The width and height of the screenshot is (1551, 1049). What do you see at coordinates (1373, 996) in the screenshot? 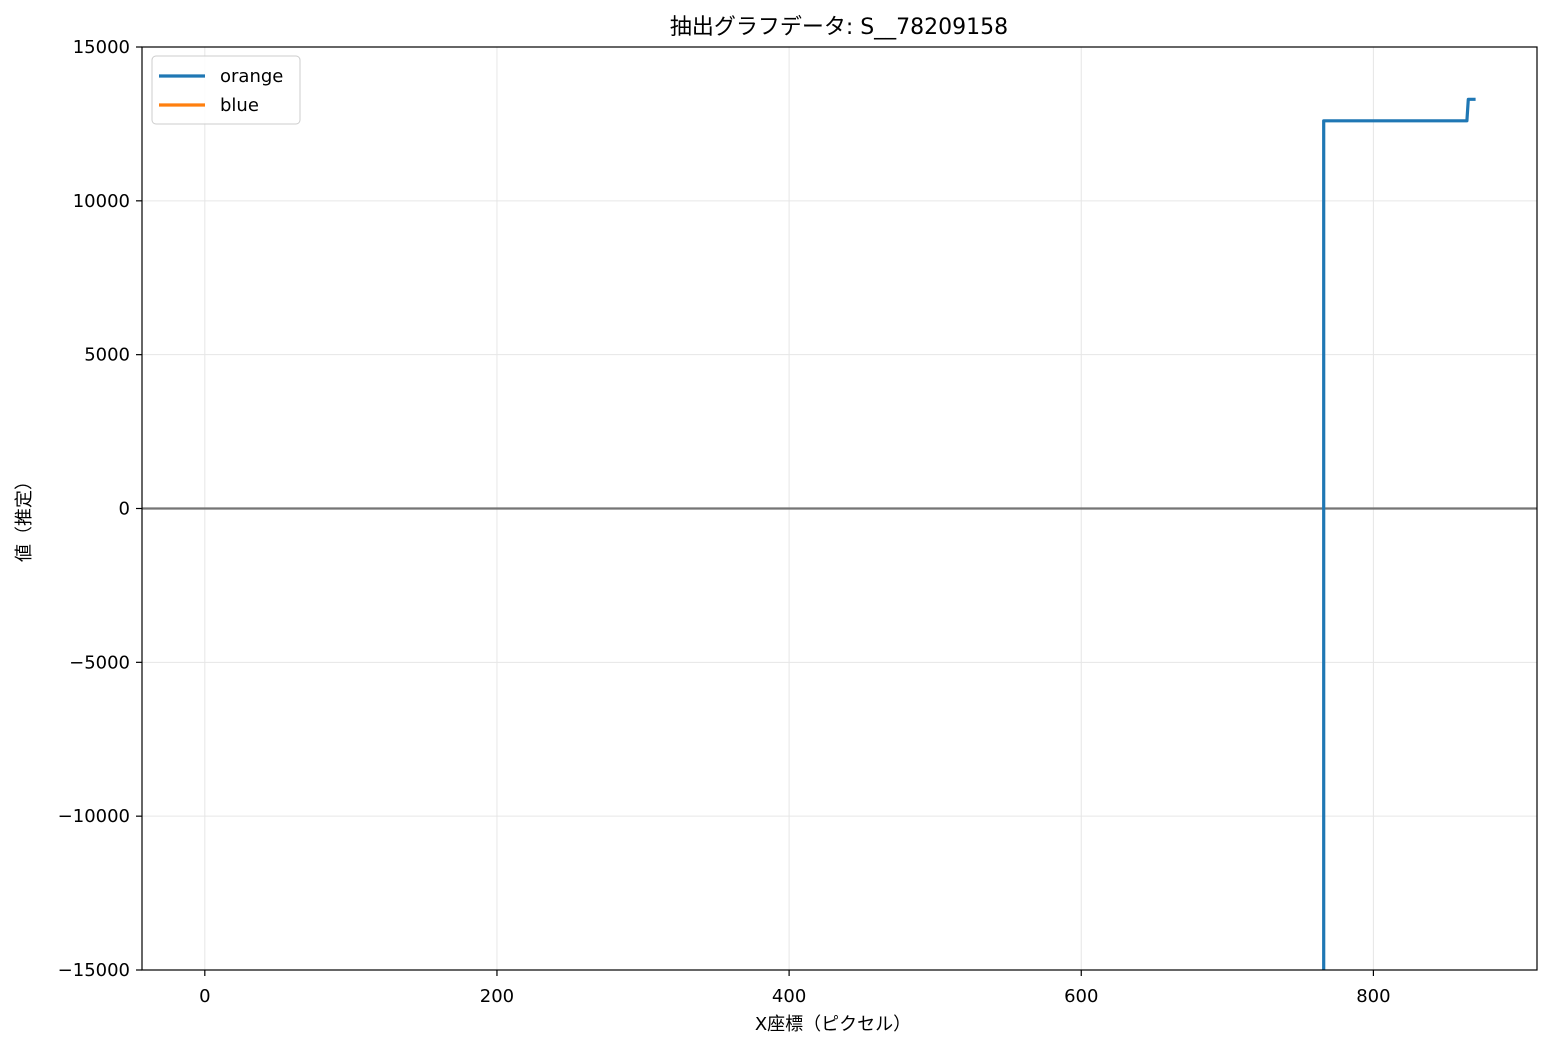
I see `x-tick-label: 800` at bounding box center [1373, 996].